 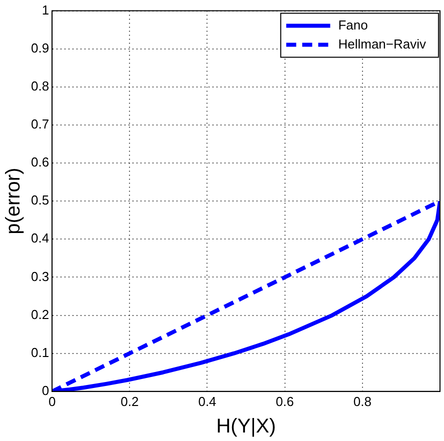 What do you see at coordinates (246, 427) in the screenshot?
I see `x-axis-title: H(Y|X)` at bounding box center [246, 427].